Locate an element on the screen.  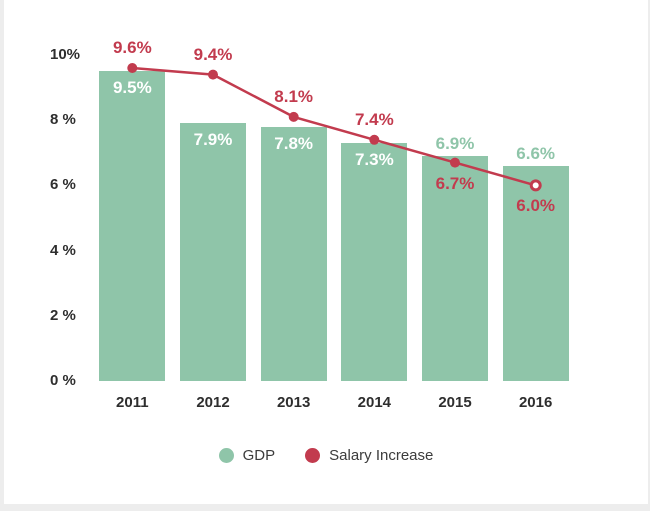
x-tick-label-2011: 2011 is located at coordinates (132, 402).